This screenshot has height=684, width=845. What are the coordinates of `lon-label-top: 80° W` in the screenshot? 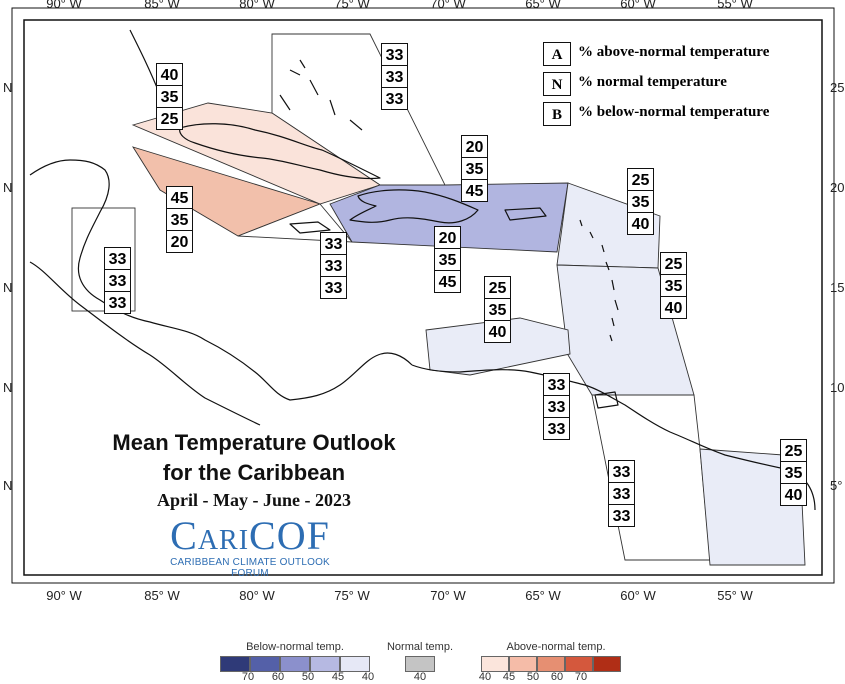 It's located at (257, 5).